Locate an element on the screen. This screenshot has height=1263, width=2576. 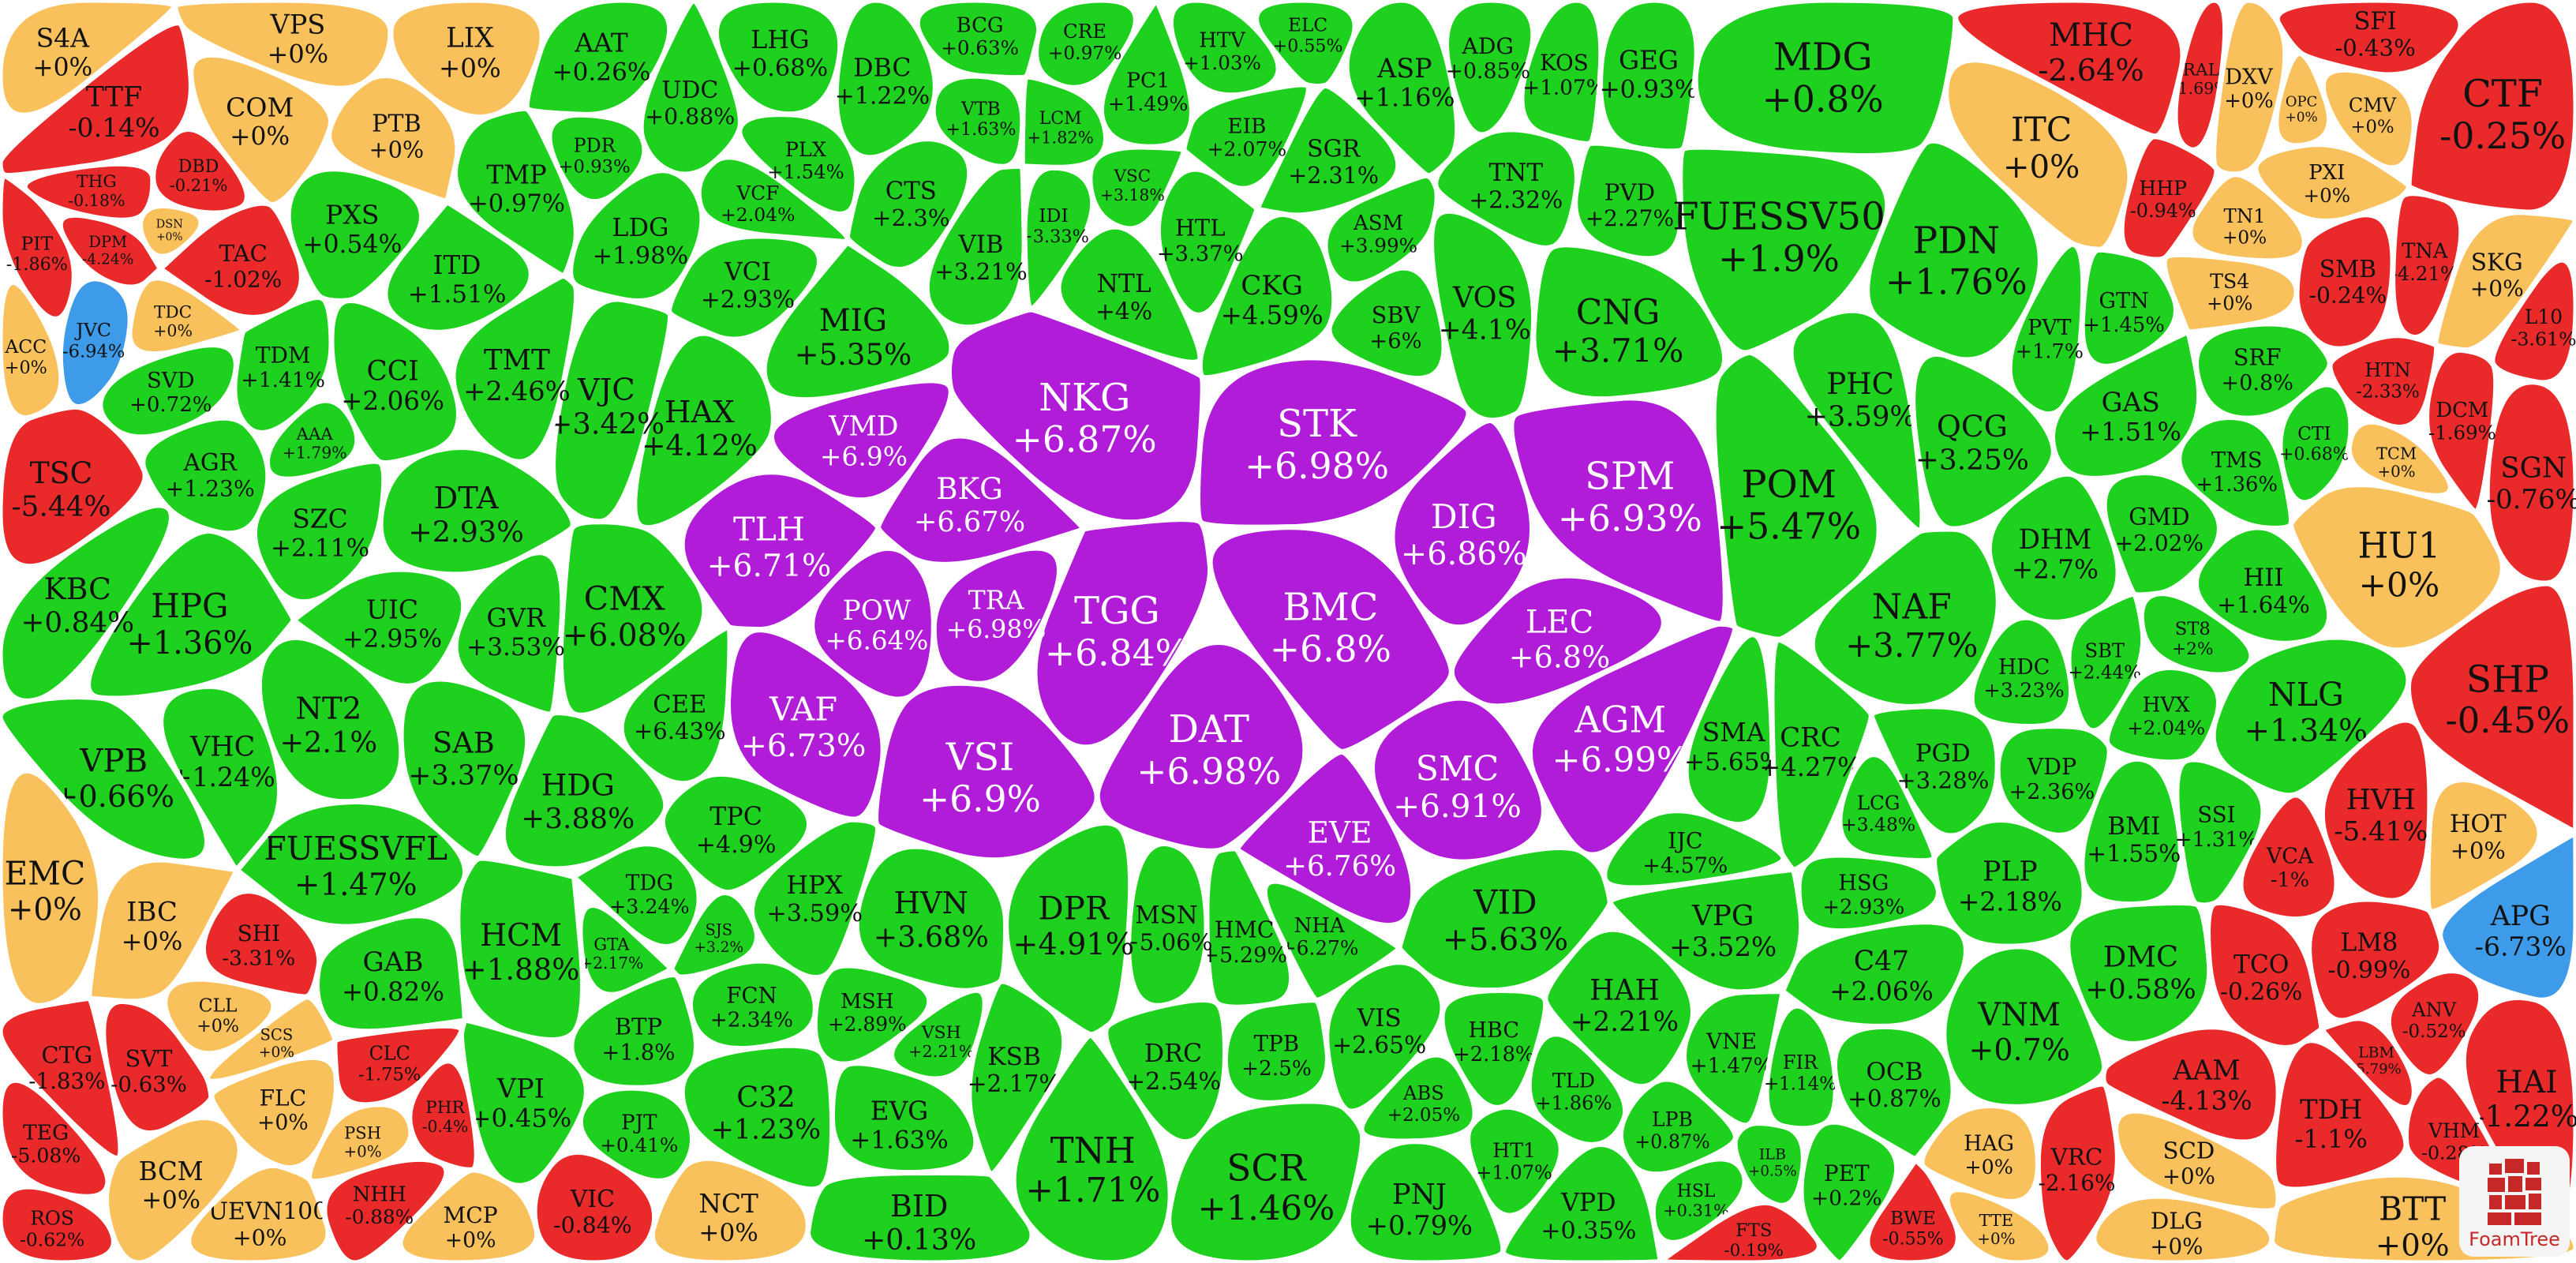
tile-tpb: TPB+2.5% is located at coordinates (1276, 1051).